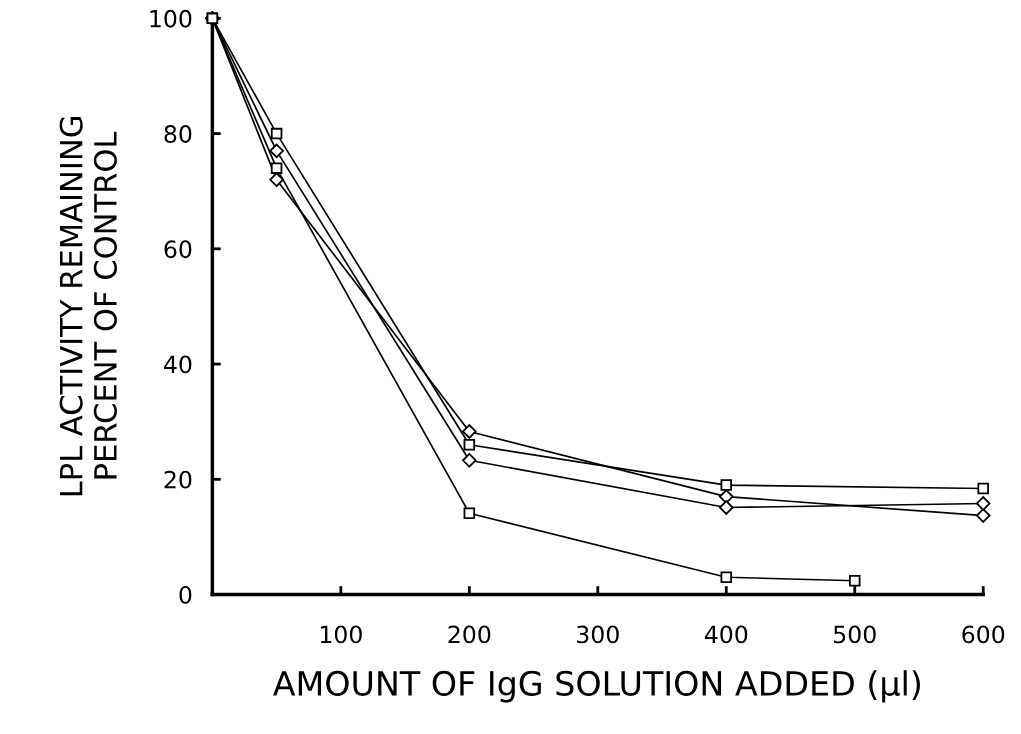 The width and height of the screenshot is (1021, 734). Describe the element at coordinates (178, 479) in the screenshot. I see `y-tick-label: 20` at that location.